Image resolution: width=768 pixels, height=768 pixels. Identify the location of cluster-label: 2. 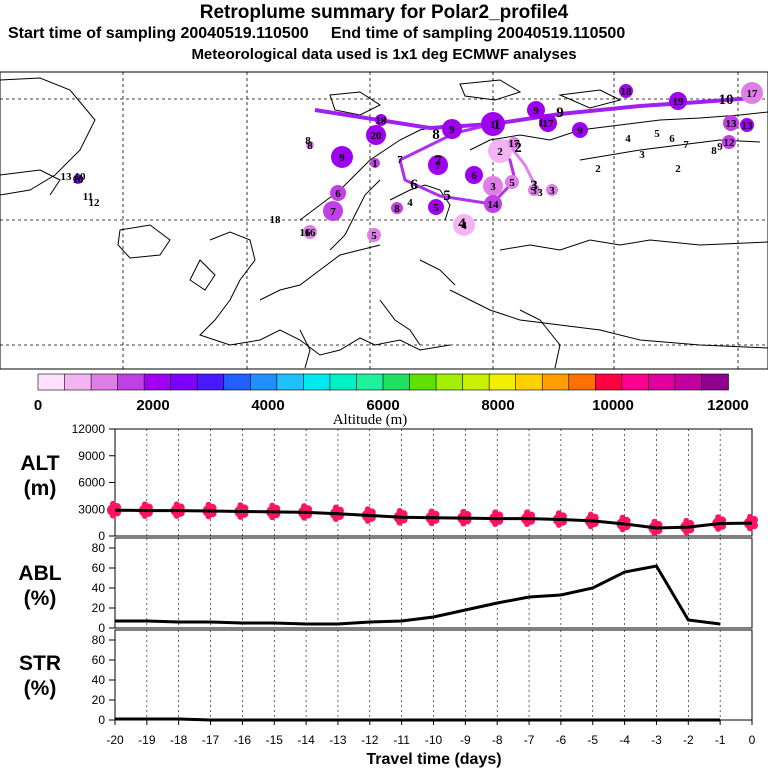
(500, 152).